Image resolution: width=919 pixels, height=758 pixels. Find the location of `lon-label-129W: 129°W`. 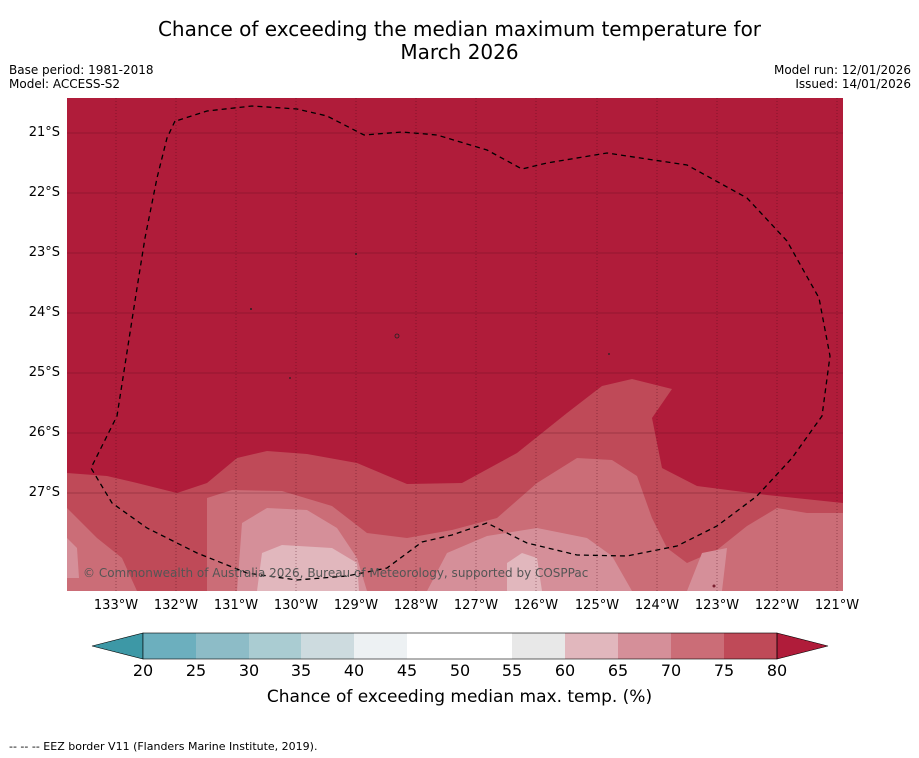

lon-label-129W: 129°W is located at coordinates (356, 605).